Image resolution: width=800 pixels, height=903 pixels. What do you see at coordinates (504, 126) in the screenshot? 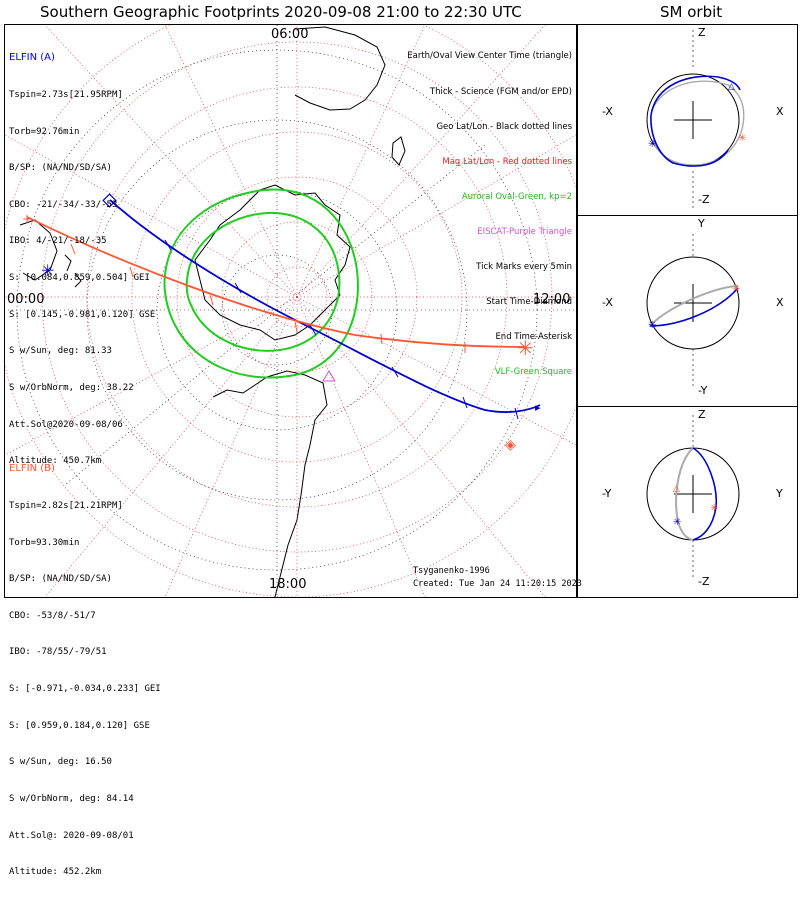
I see `legend-entry: Geo Lat/Lon - Black dotted lines` at bounding box center [504, 126].